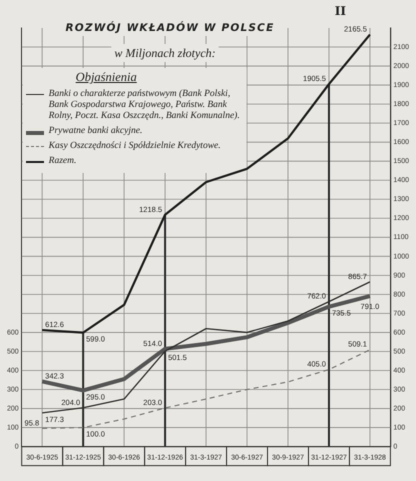 The height and width of the screenshot is (481, 416). I want to click on text: II, so click(340, 11).